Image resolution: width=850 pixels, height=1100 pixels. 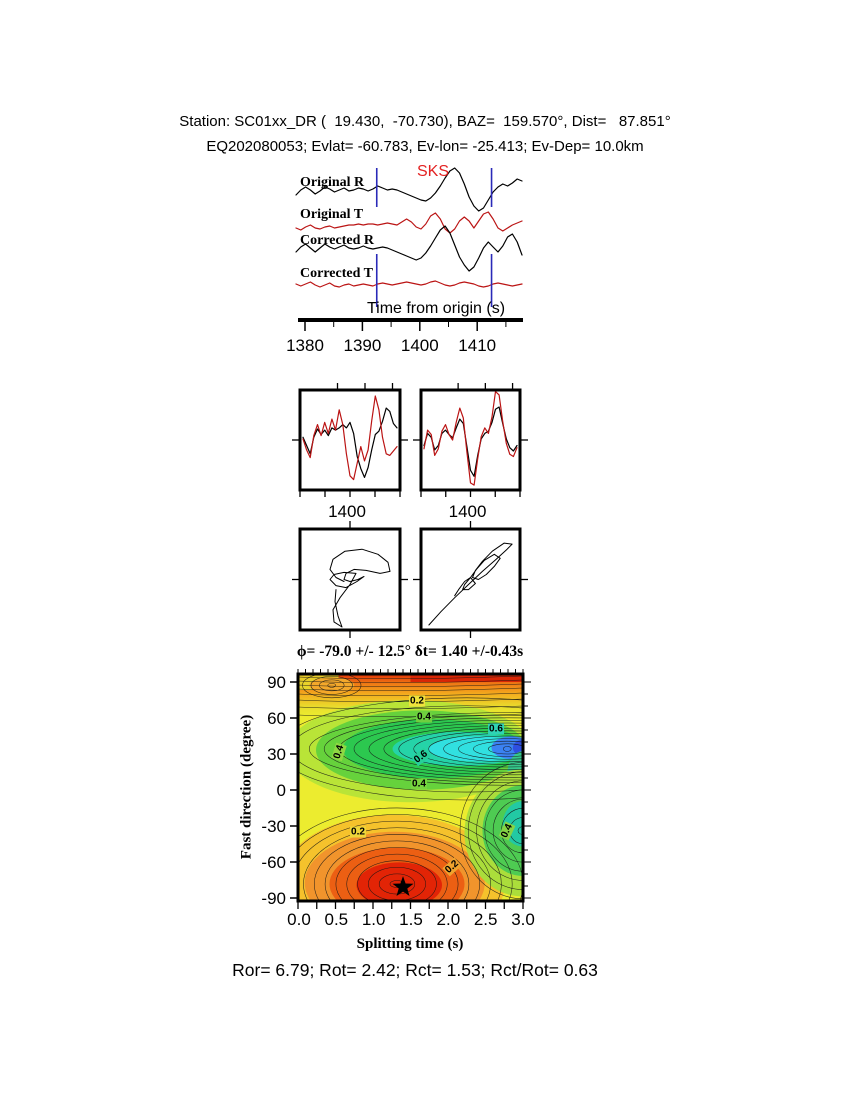 What do you see at coordinates (420, 345) in the screenshot?
I see `time-tick-label: 1400` at bounding box center [420, 345].